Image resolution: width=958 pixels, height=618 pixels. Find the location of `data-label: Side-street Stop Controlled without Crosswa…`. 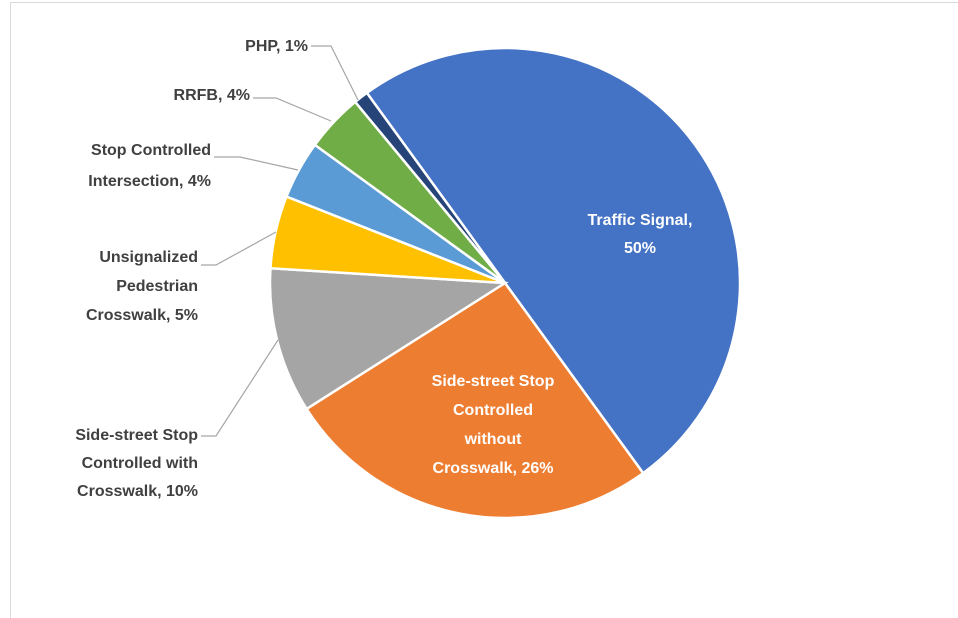

data-label: Side-street Stop Controlled without Crosswa… is located at coordinates (493, 425).